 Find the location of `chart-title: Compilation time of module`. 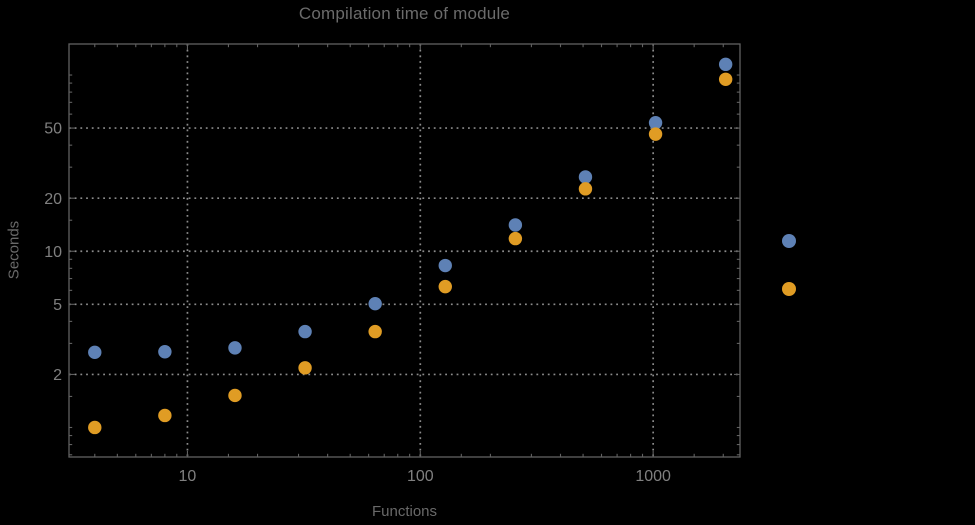

chart-title: Compilation time of module is located at coordinates (404, 13).